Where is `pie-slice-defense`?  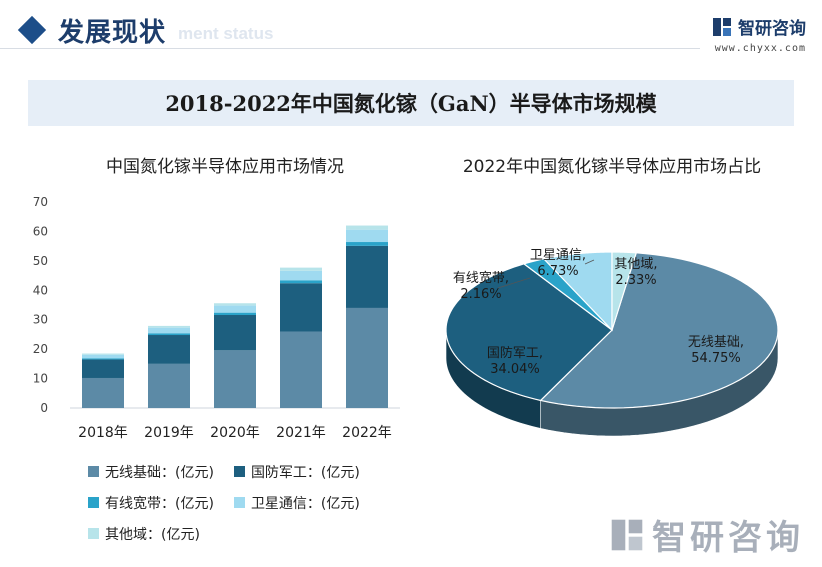 pie-slice-defense is located at coordinates (529, 332).